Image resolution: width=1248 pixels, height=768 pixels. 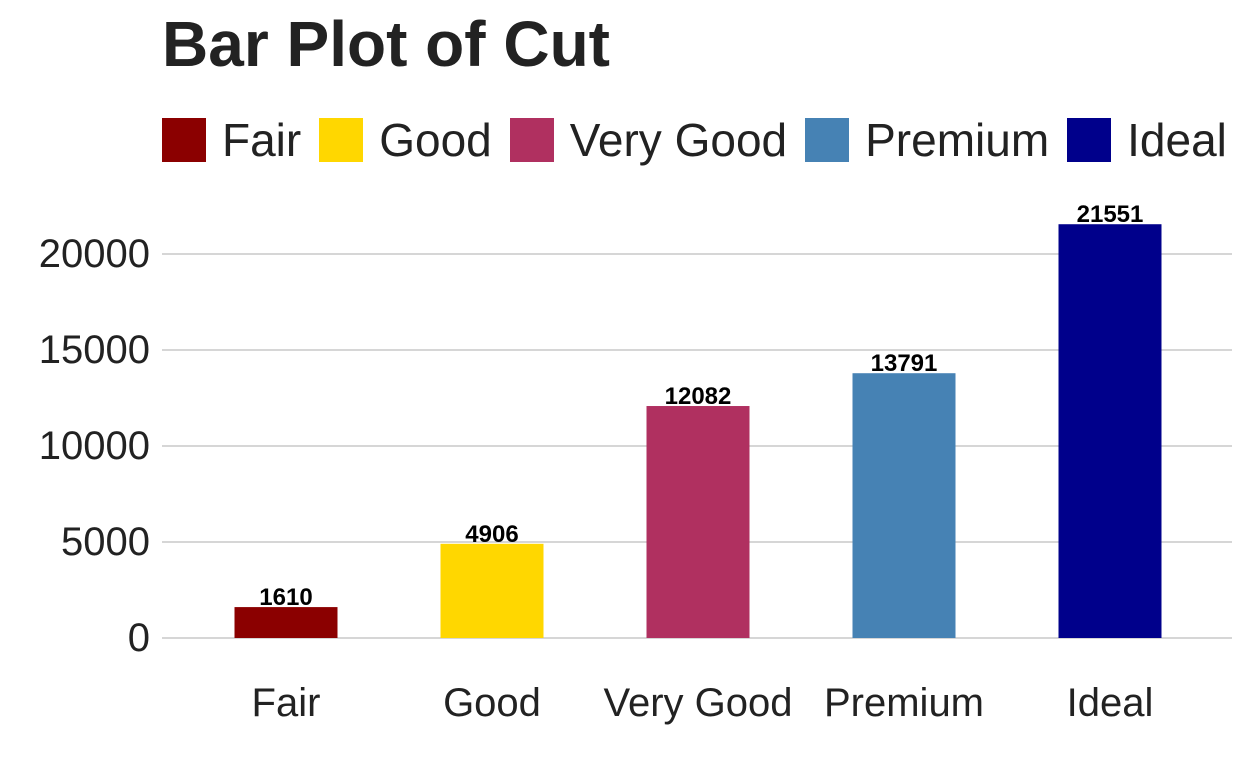 I want to click on legend-item-good: Good, so click(x=405, y=140).